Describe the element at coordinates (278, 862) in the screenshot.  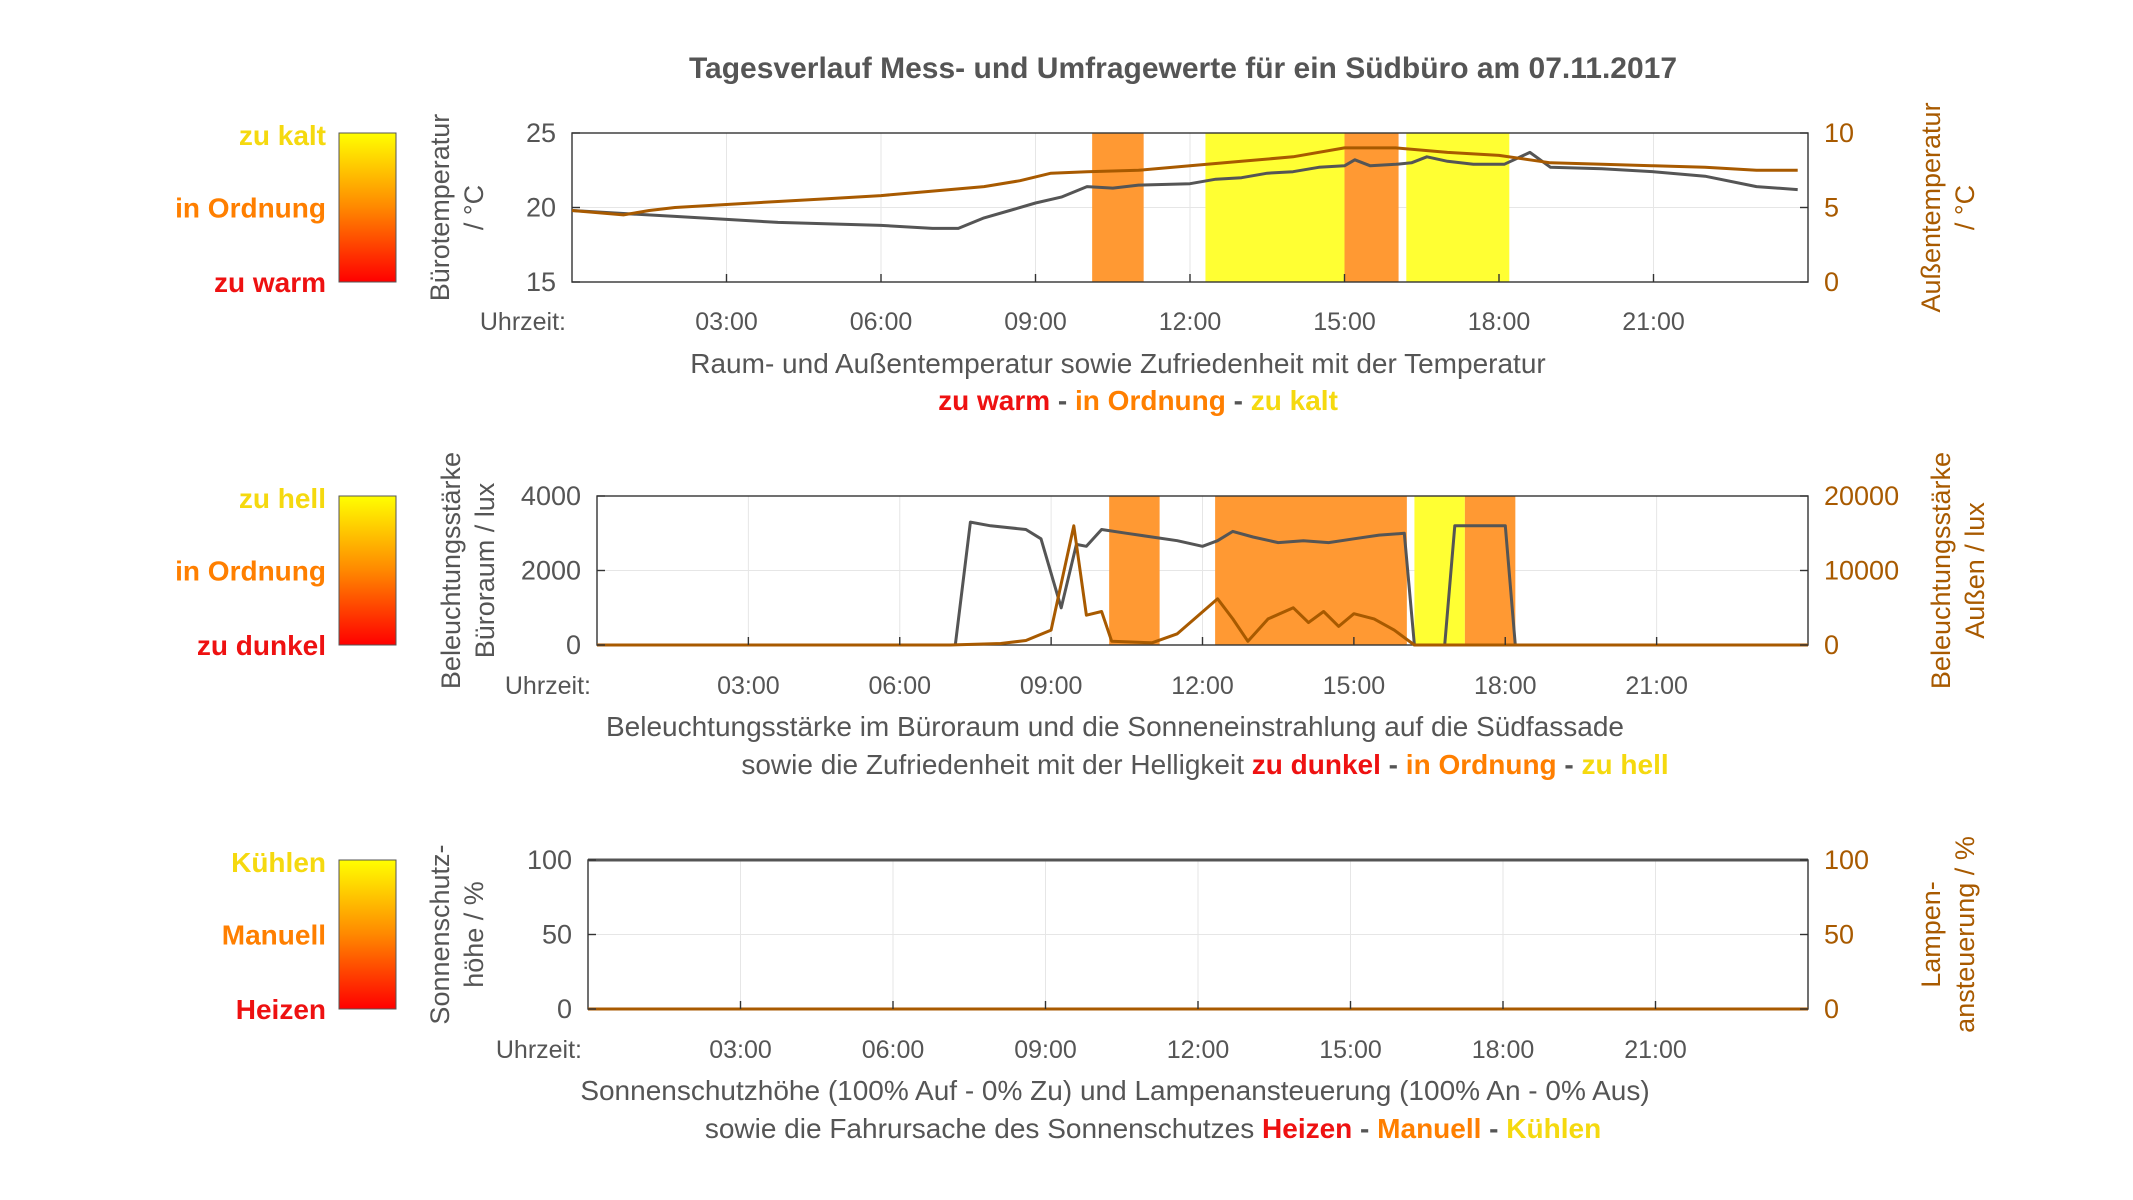
I see `colorbar-label-top: Kühlen` at that location.